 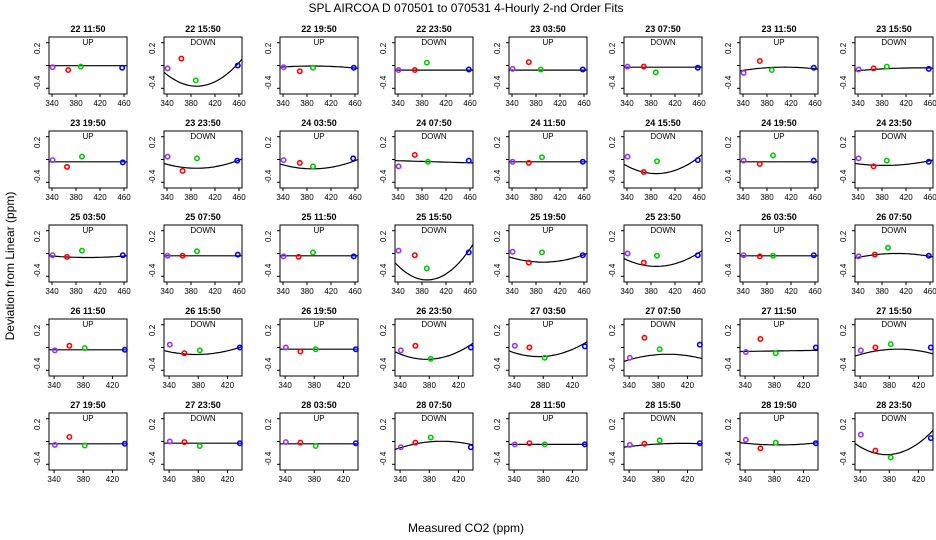 I want to click on panel: 26 07:50 DOWN 0.2 -0.4 340 380 420 460, so click(x=887, y=254).